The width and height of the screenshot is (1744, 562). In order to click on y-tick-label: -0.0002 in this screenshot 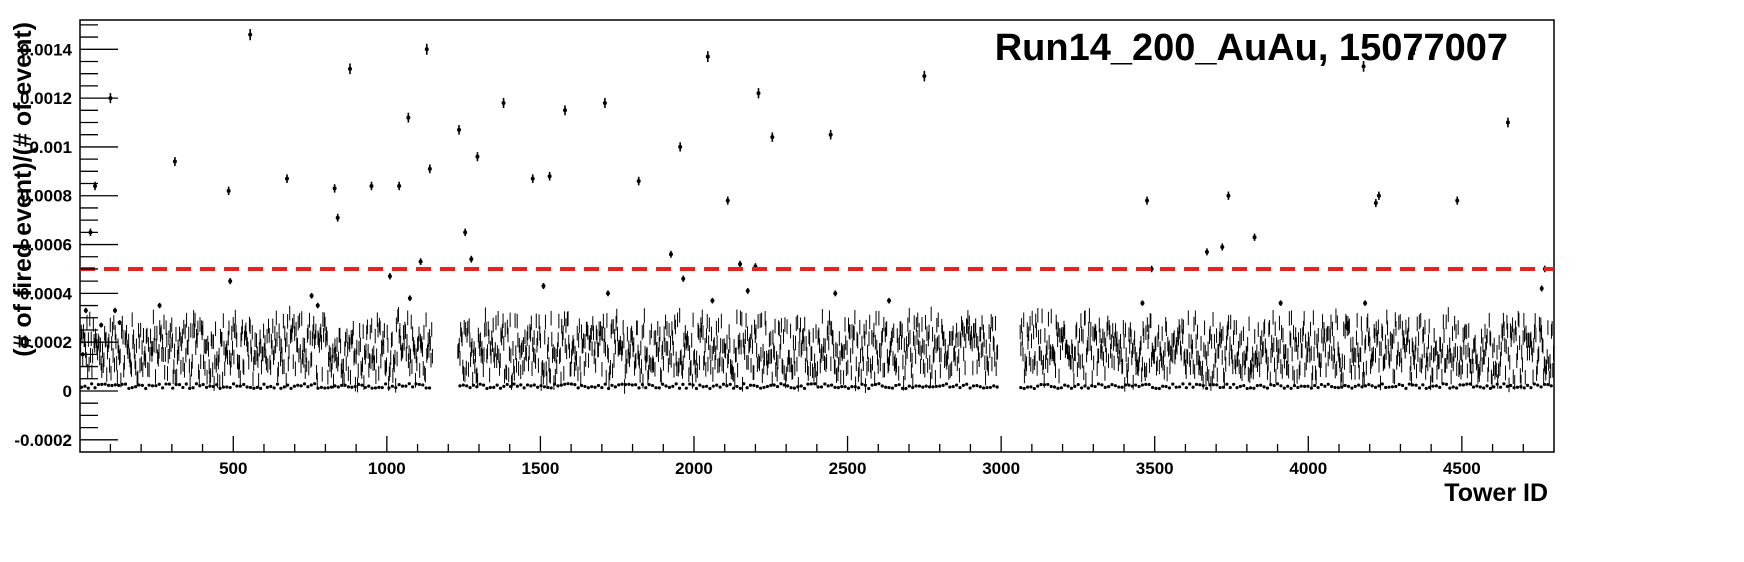, I will do `click(43, 440)`.